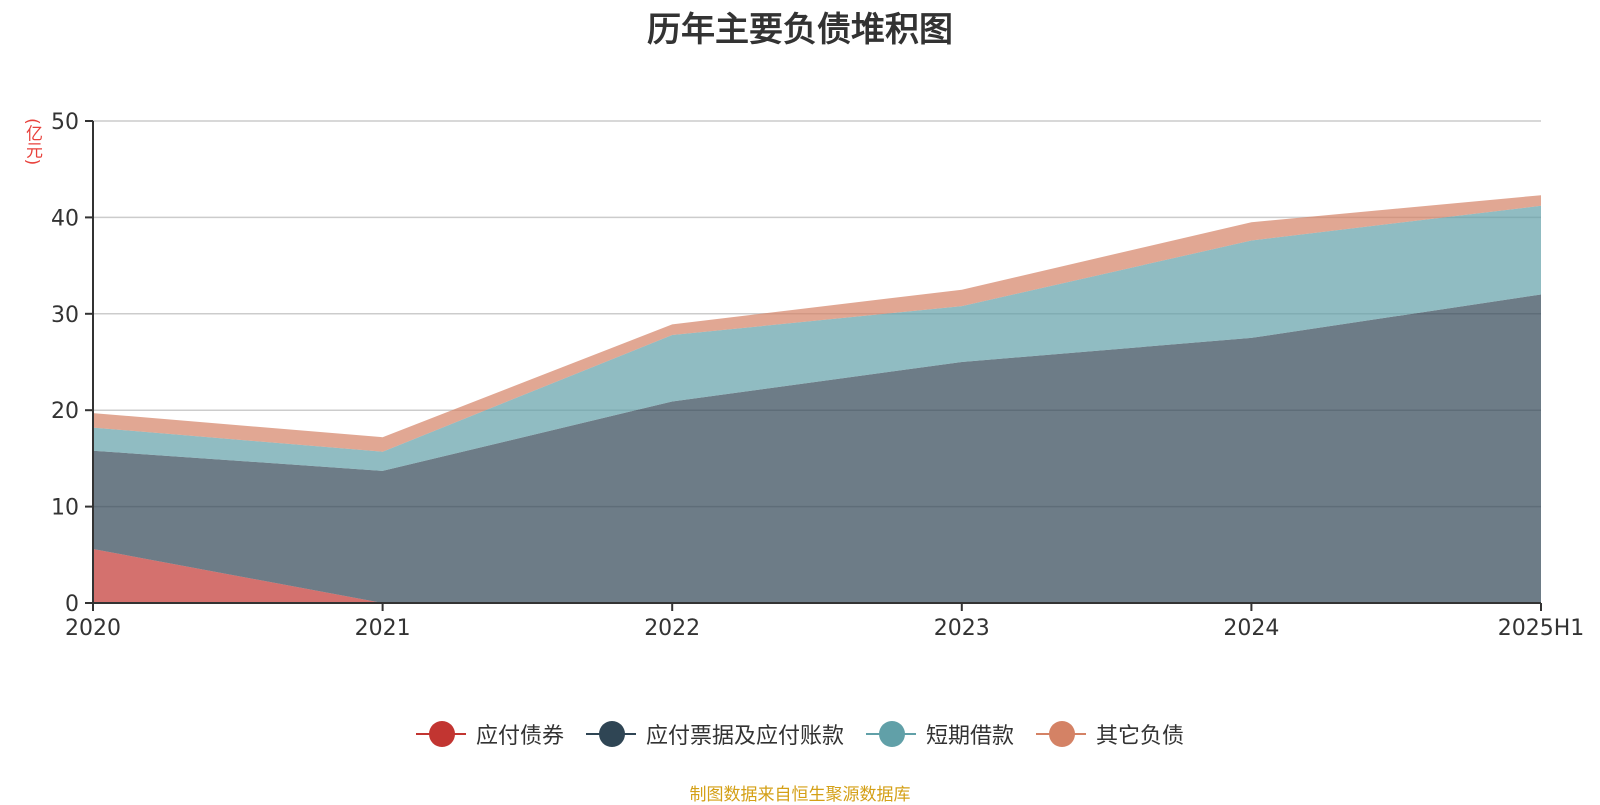  What do you see at coordinates (1251, 628) in the screenshot?
I see `x-tick-label: 2024` at bounding box center [1251, 628].